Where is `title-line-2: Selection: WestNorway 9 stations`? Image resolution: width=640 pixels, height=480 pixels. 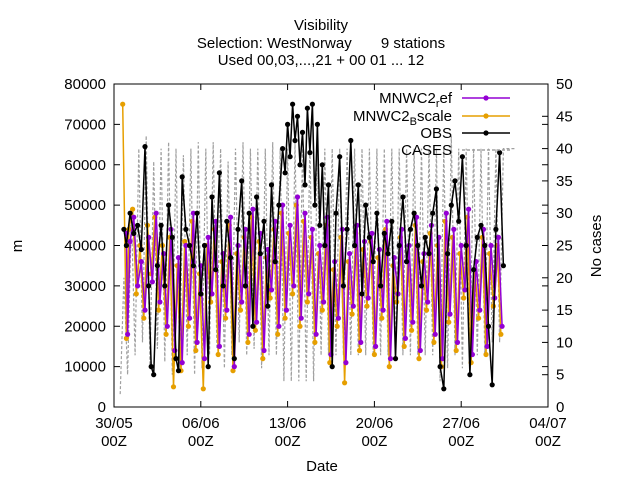 title-line-2: Selection: WestNorway 9 stations is located at coordinates (321, 43).